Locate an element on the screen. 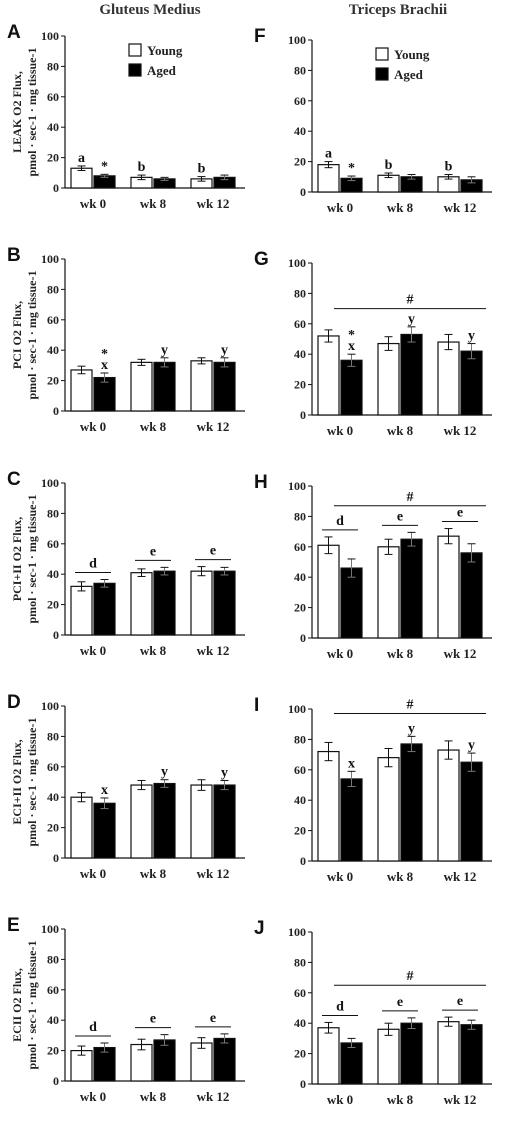  panel-label: G is located at coordinates (261, 259).